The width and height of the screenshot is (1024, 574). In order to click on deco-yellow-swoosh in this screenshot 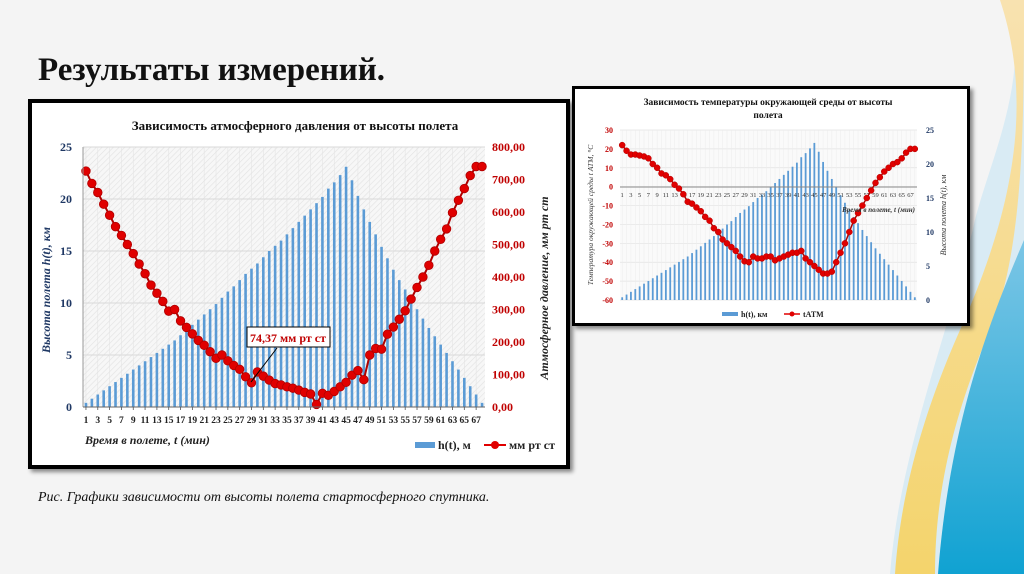, I will do `click(959, 287)`.